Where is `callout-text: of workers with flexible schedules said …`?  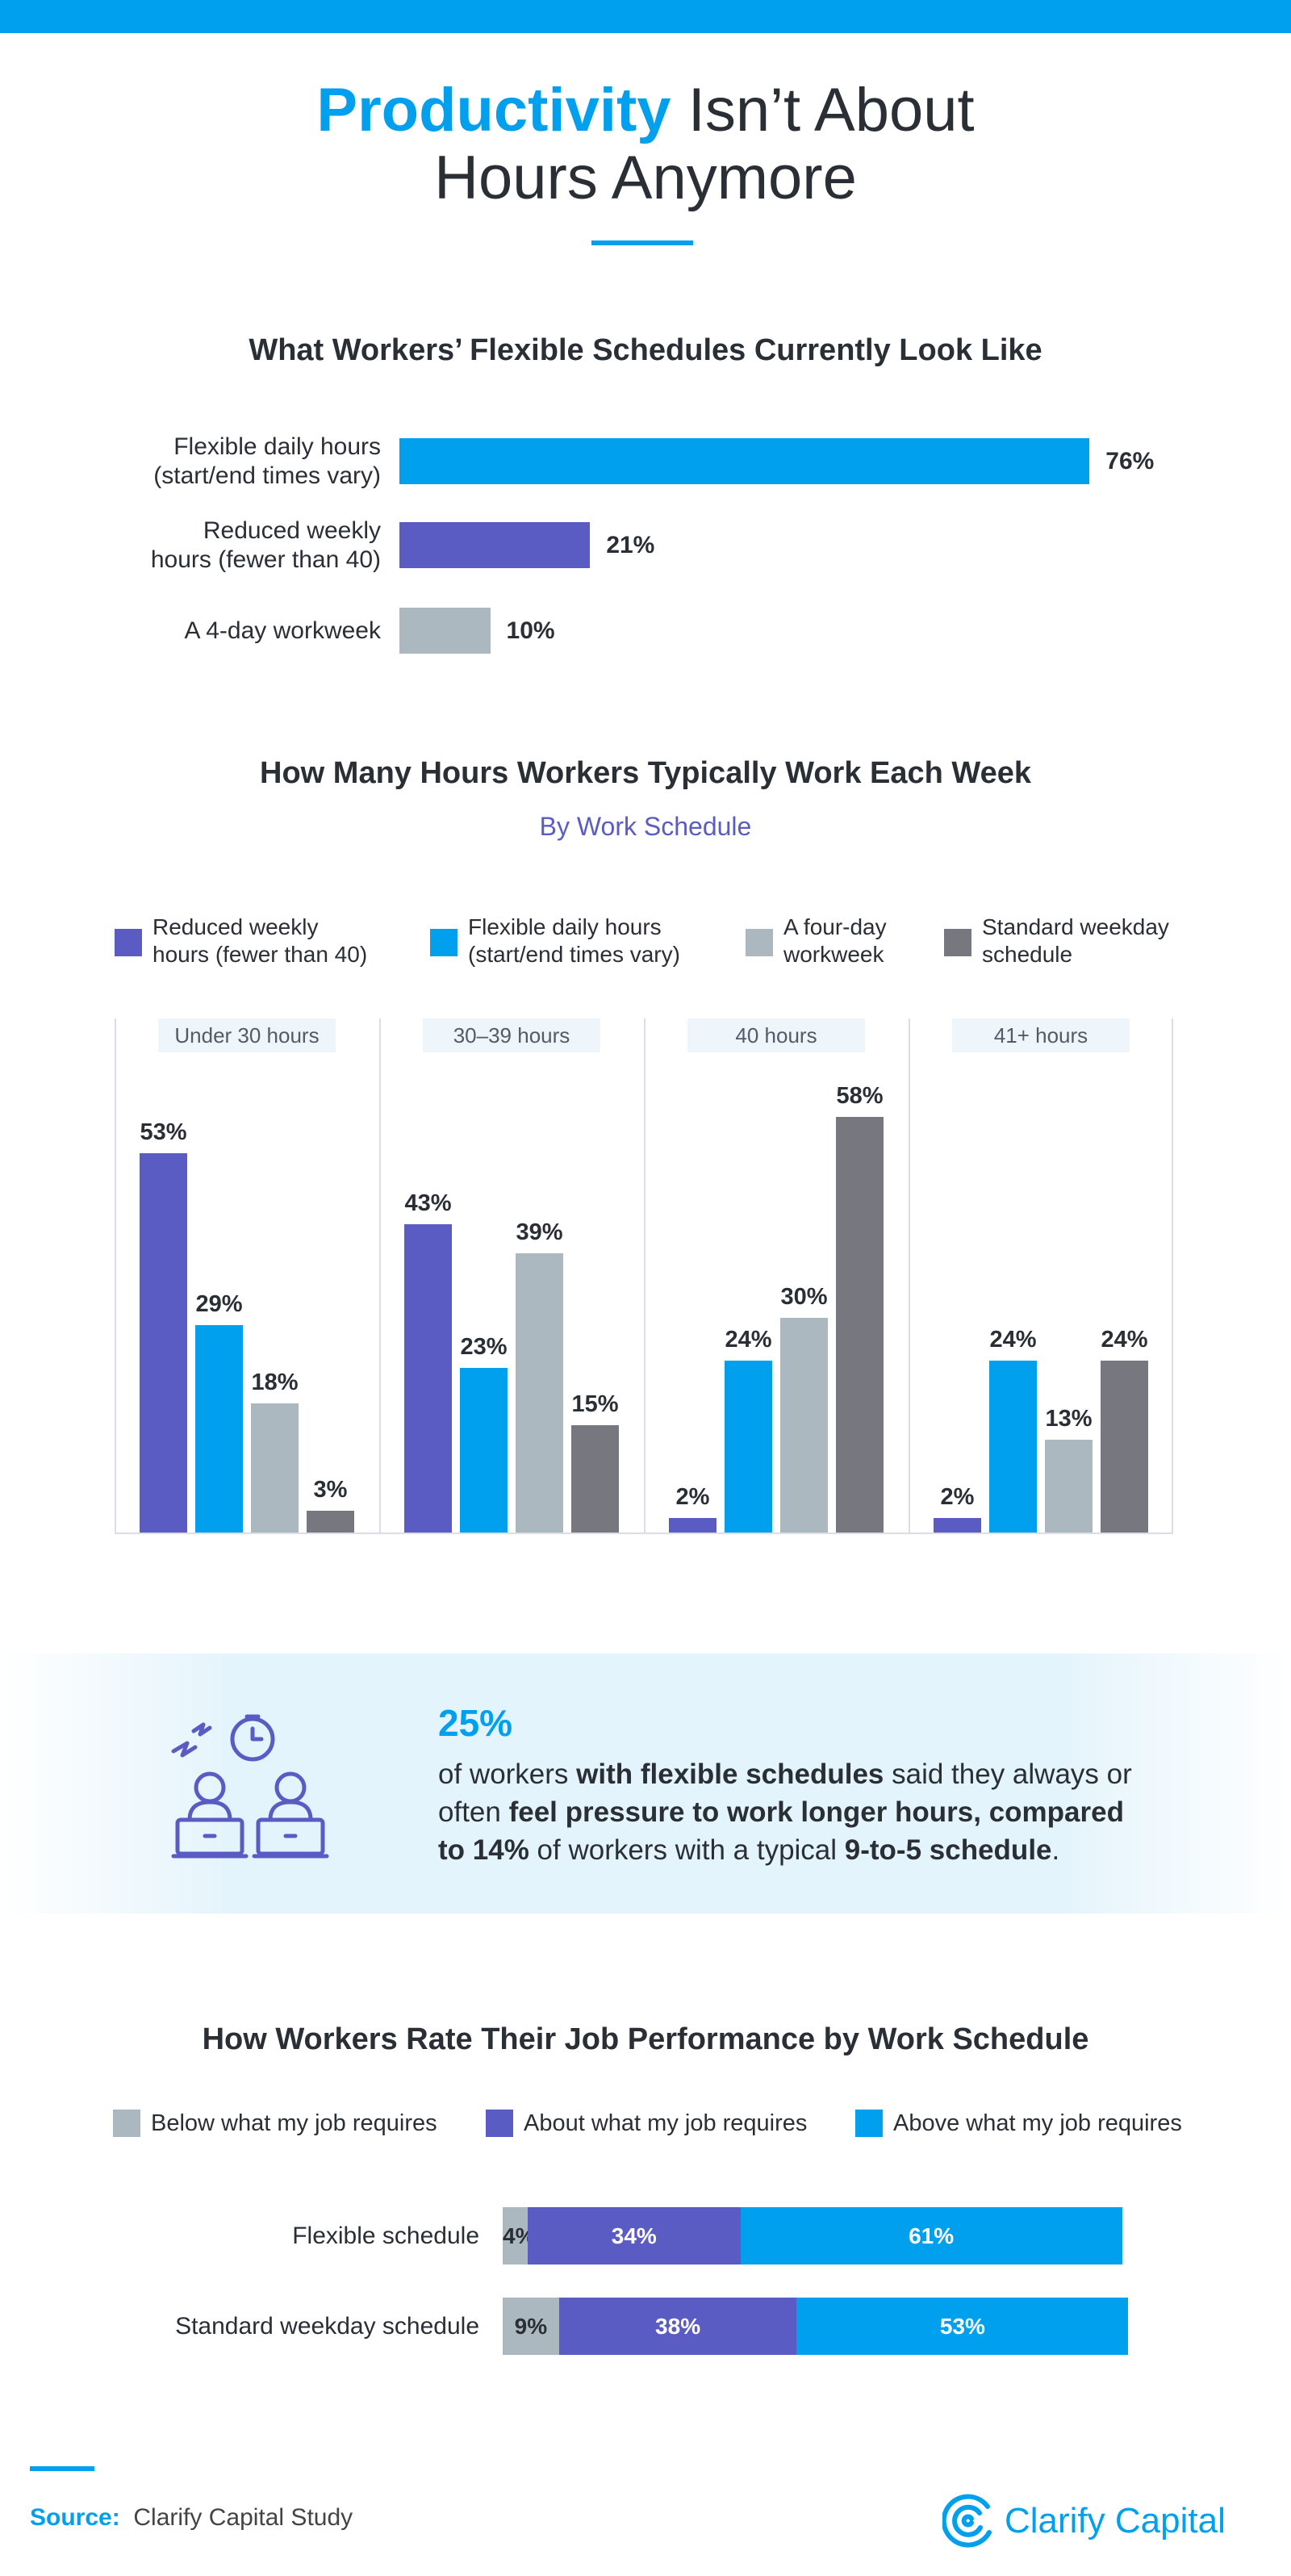 callout-text: of workers with flexible schedules said … is located at coordinates (785, 1812).